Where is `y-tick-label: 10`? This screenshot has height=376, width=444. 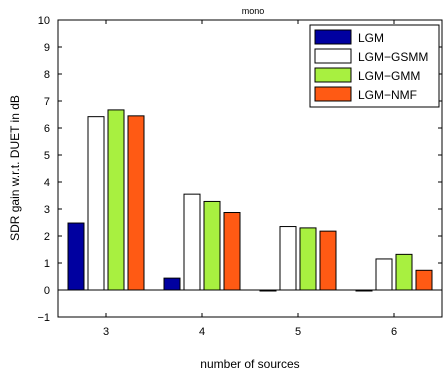 y-tick-label: 10 is located at coordinates (44, 21).